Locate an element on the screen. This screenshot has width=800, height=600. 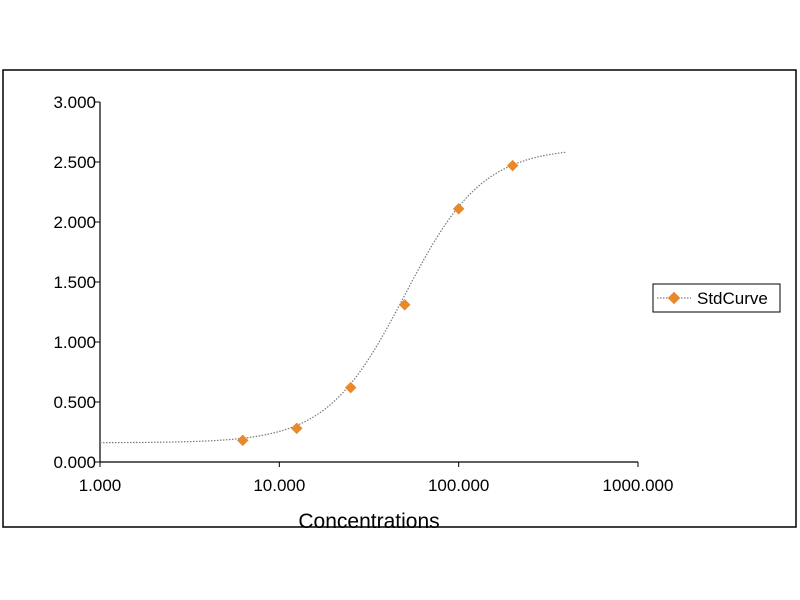
y-tick-label: 1.000 is located at coordinates (74, 342).